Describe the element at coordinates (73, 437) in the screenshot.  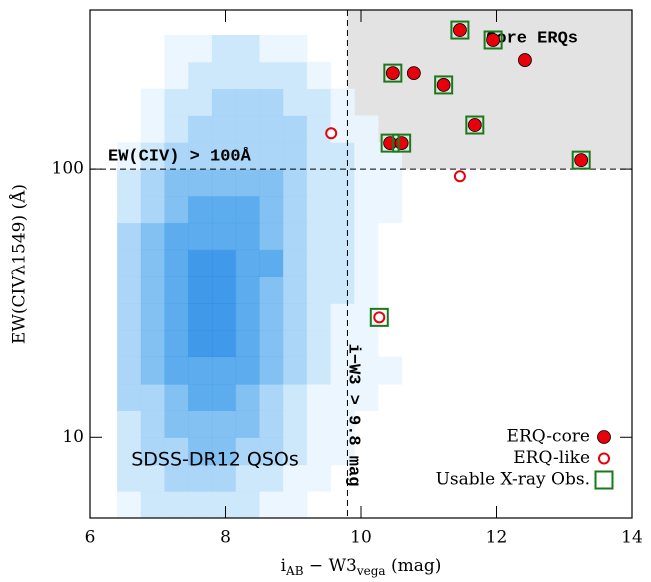
I see `y-tick-label: 10` at that location.